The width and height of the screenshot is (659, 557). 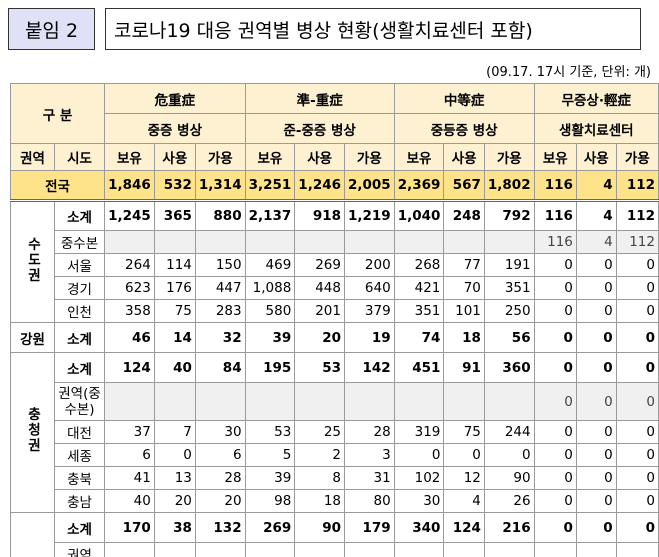 I want to click on group-header: 準-重症, so click(x=319, y=98).